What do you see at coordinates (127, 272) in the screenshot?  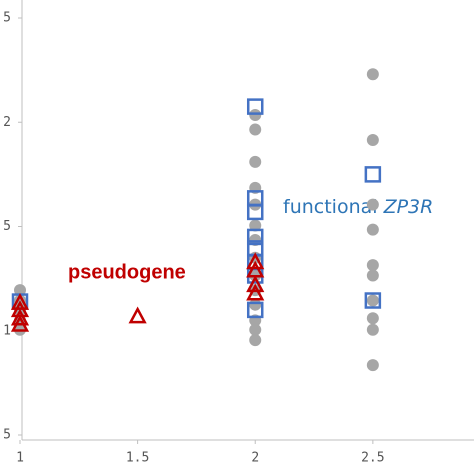 I see `annotation: pseudogene` at bounding box center [127, 272].